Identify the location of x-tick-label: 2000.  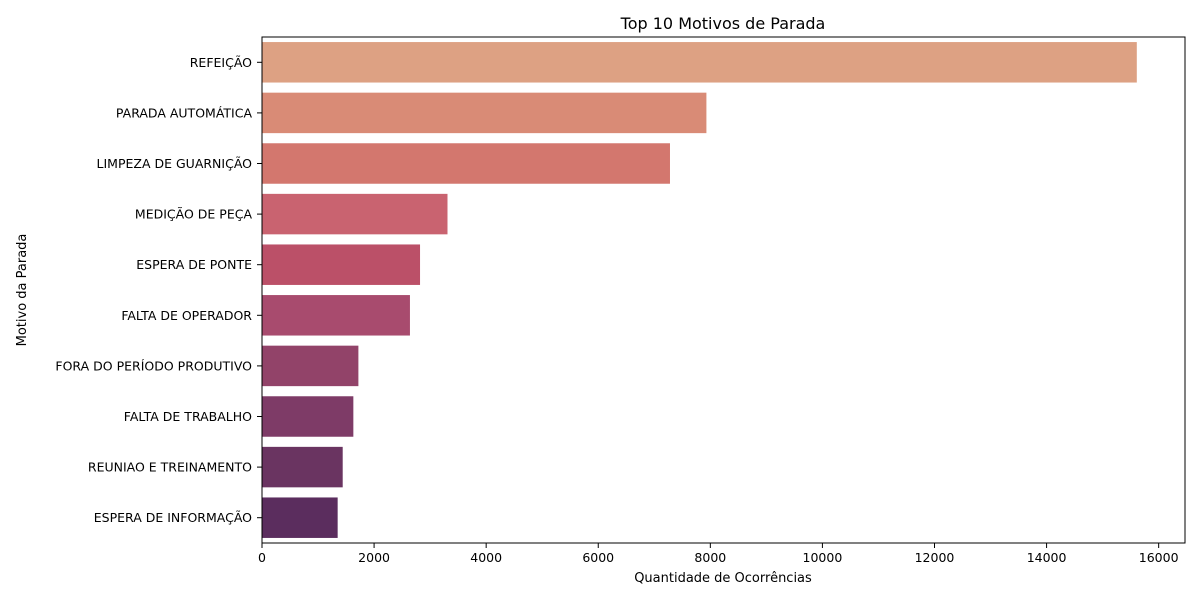
(374, 557).